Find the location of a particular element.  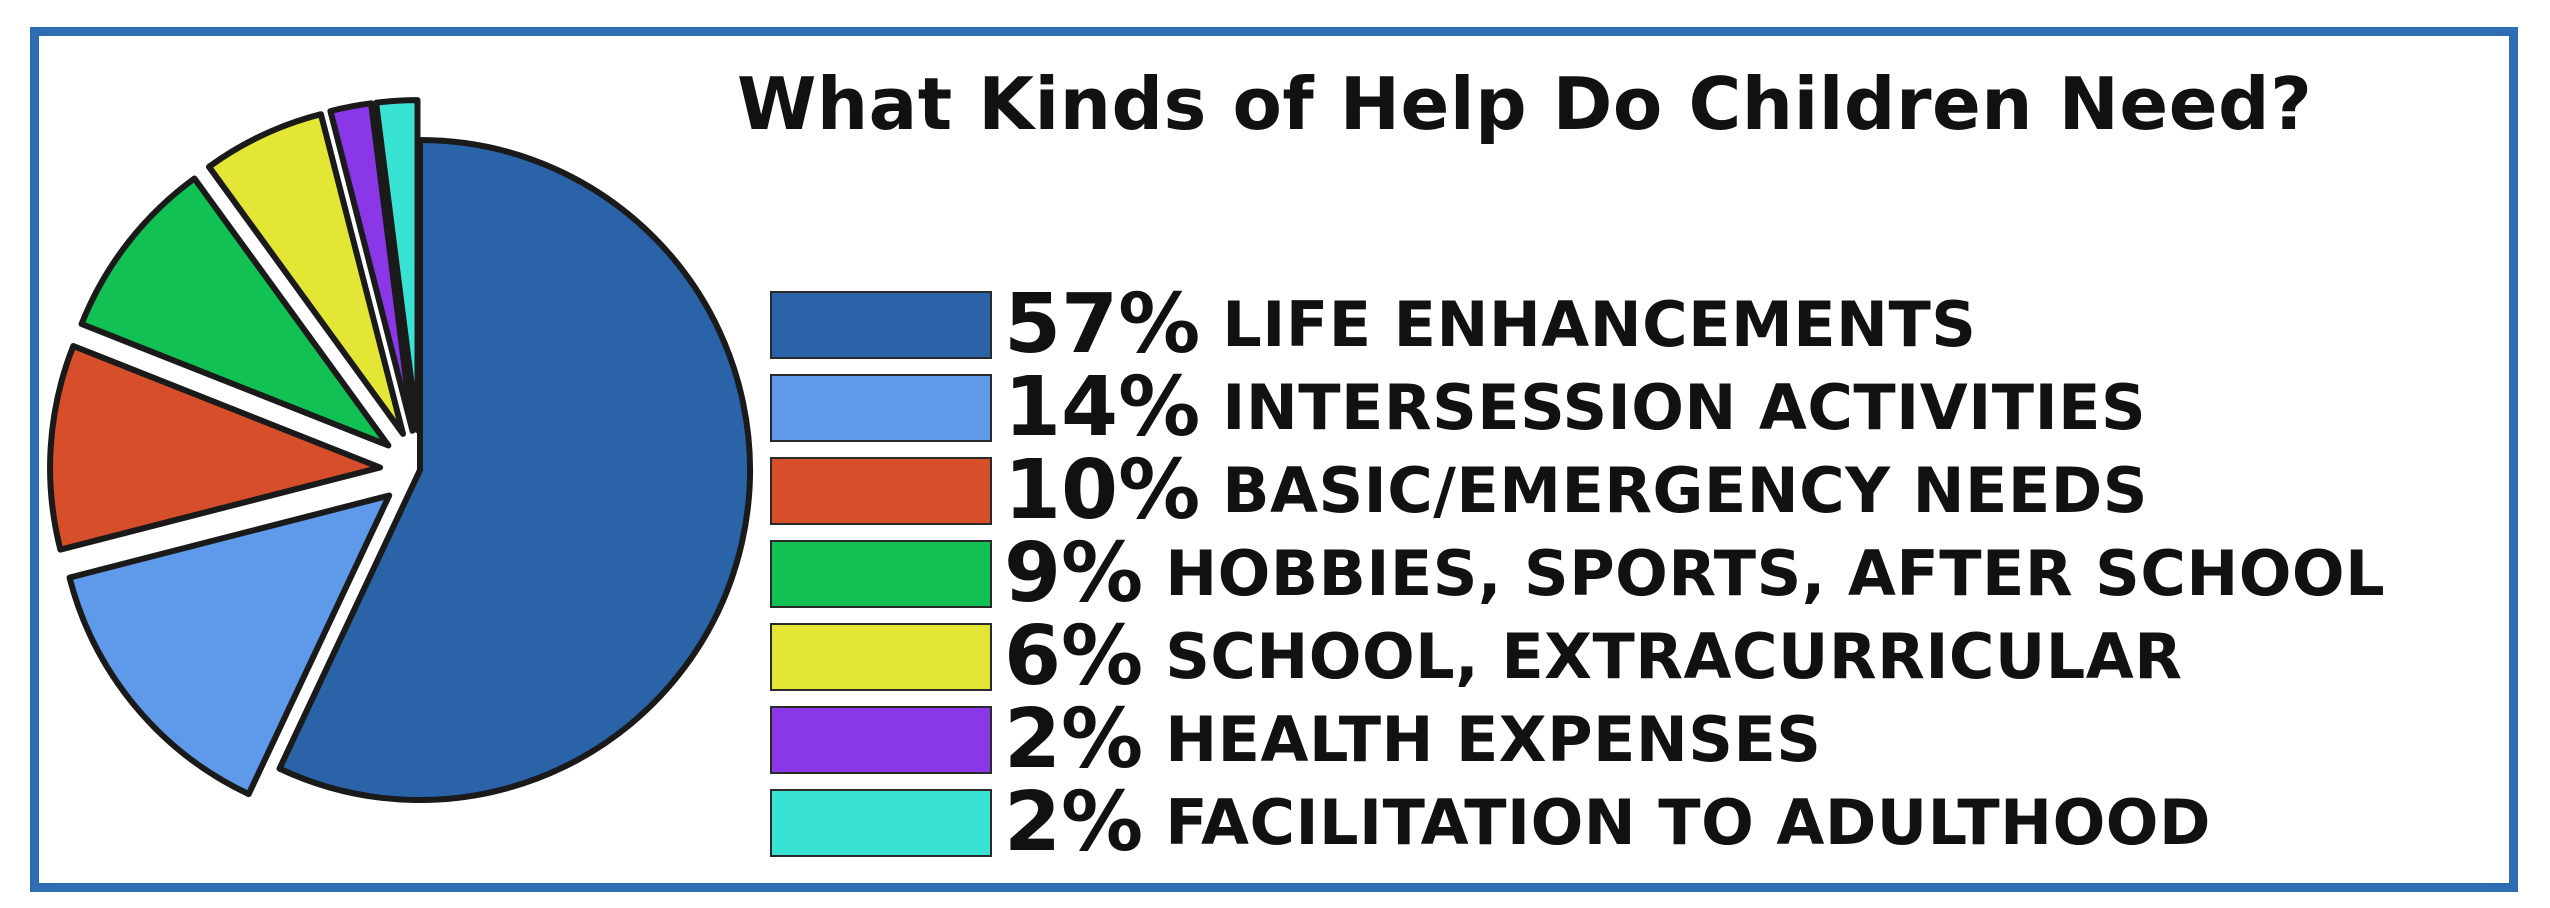

legend-percent: 14% is located at coordinates (1102, 407).